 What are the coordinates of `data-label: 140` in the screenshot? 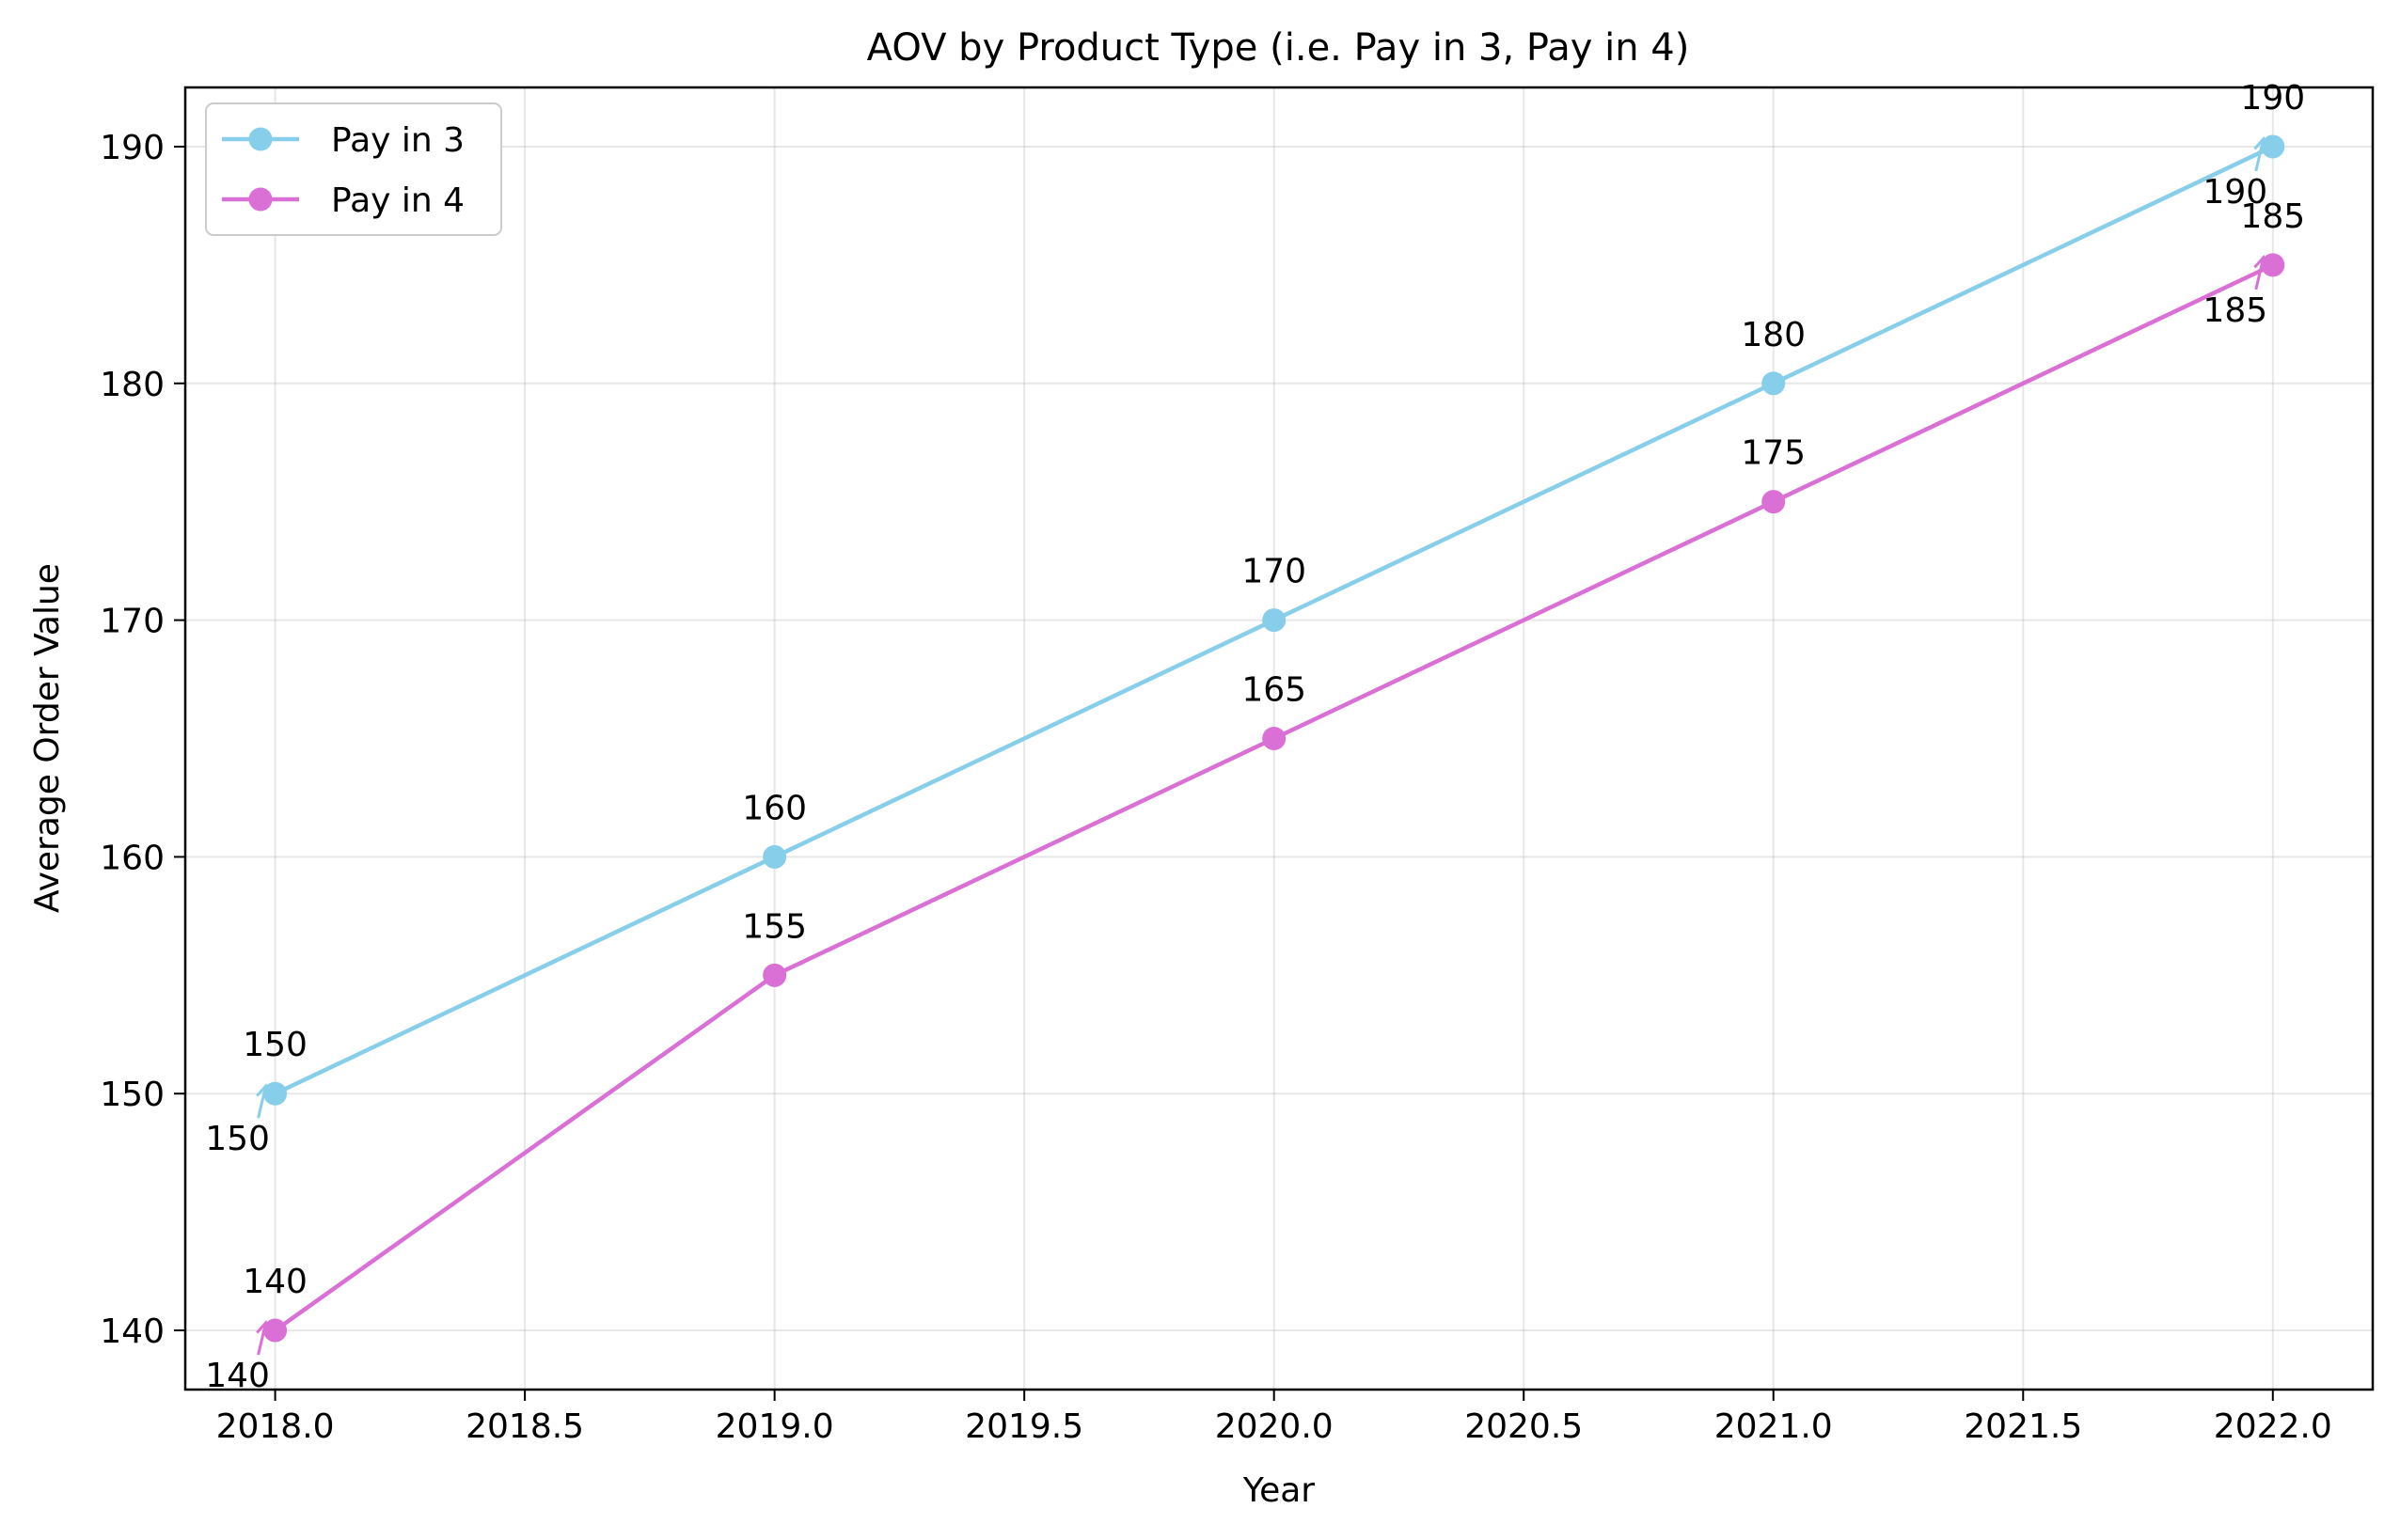 It's located at (275, 1282).